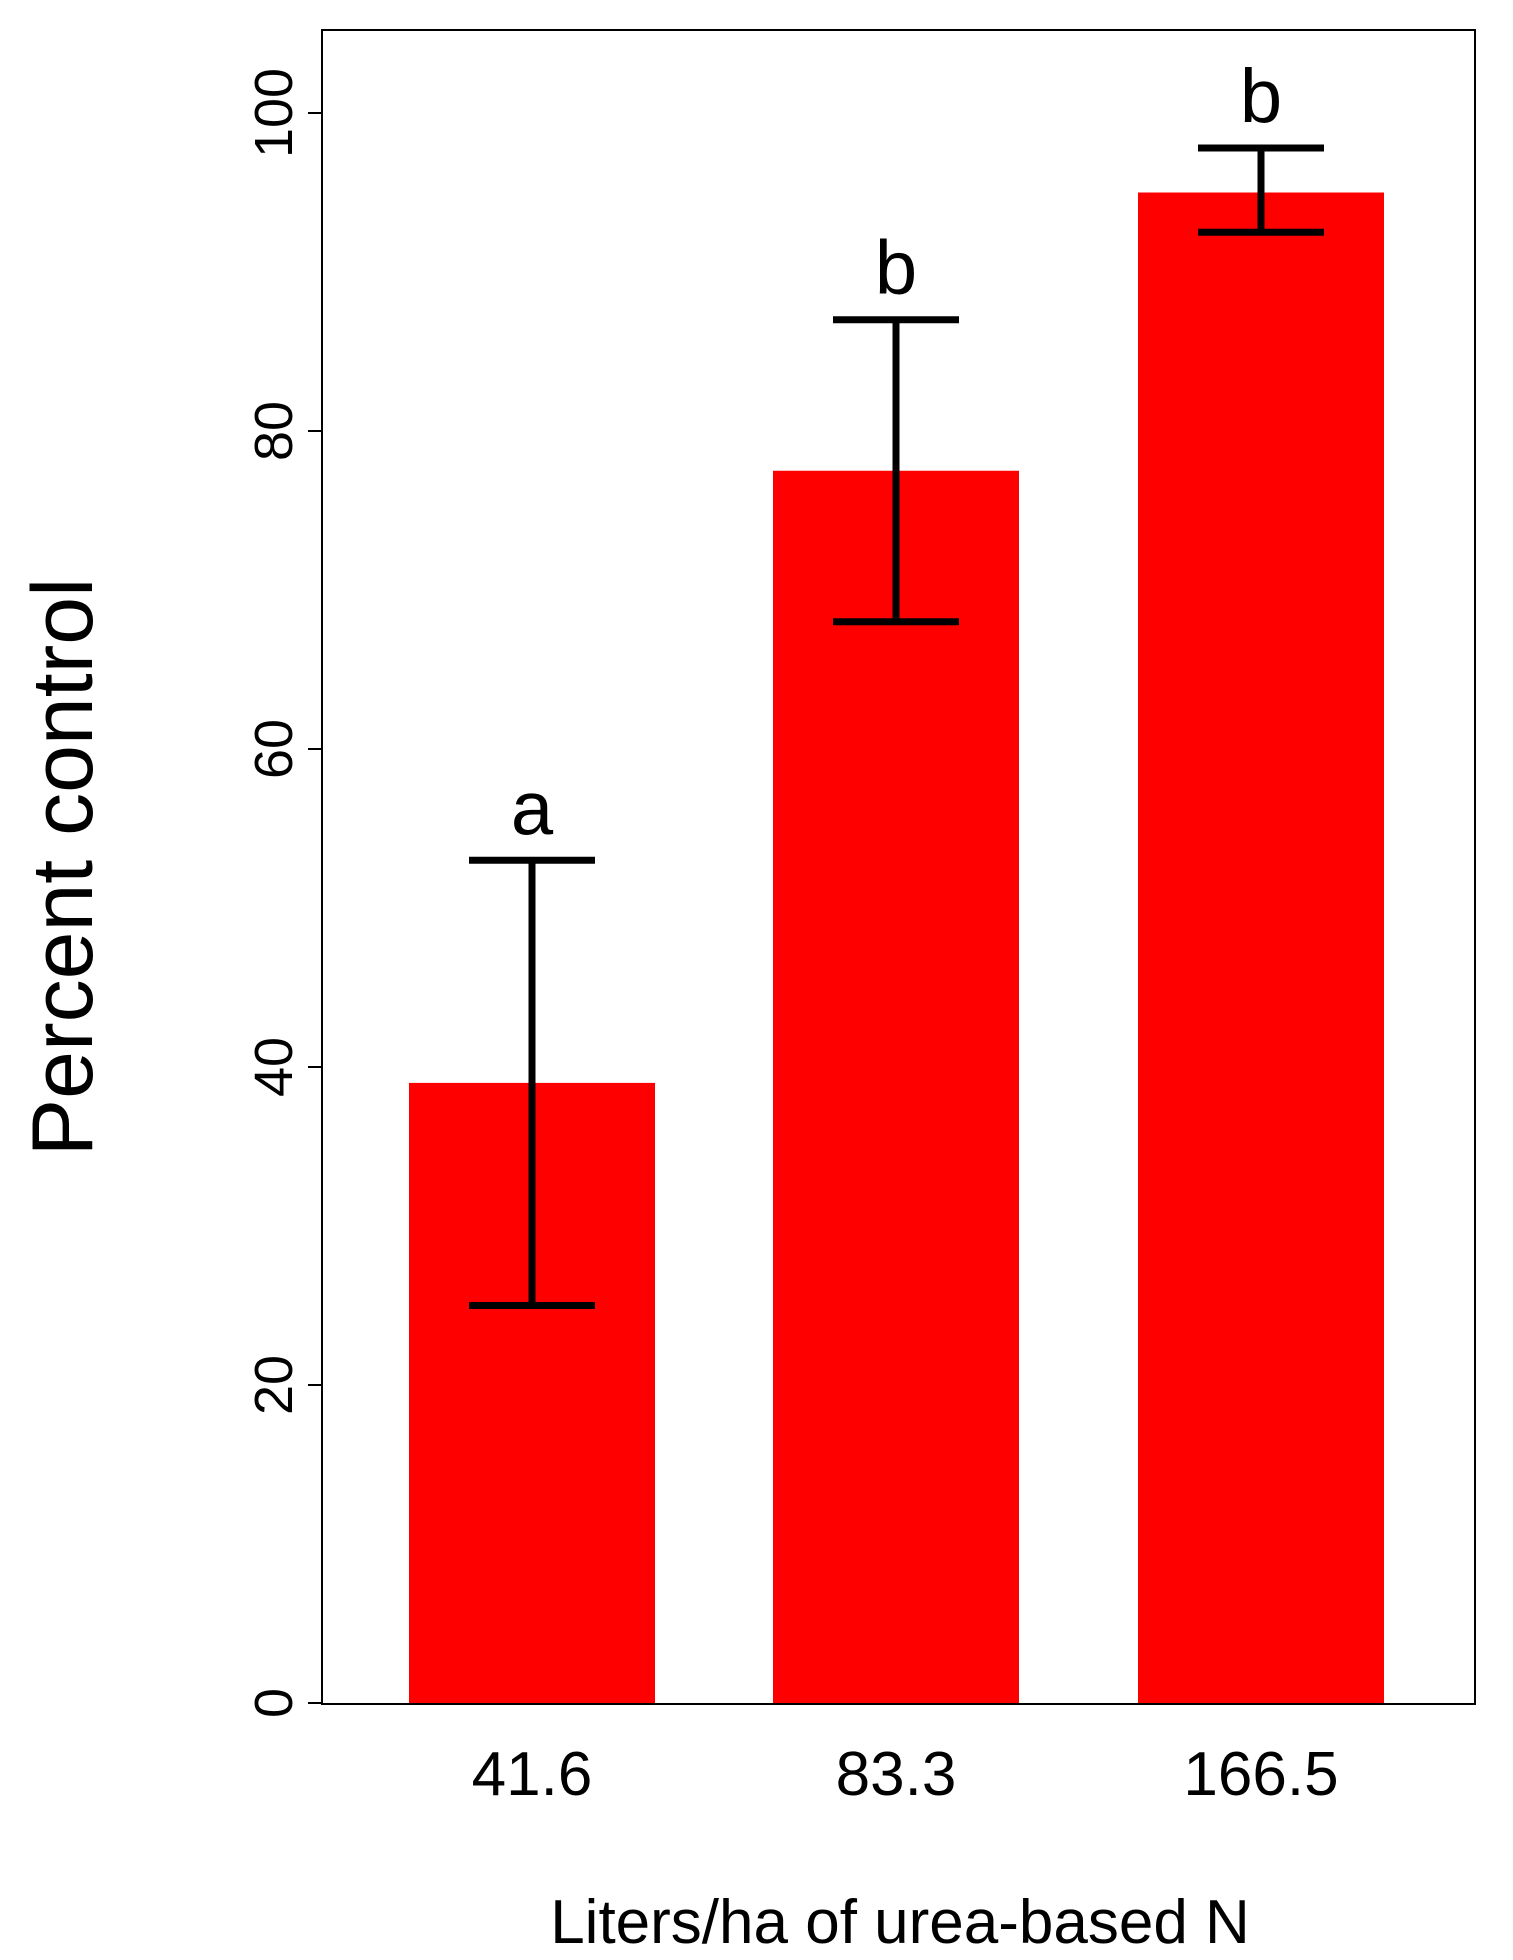  Describe the element at coordinates (274, 113) in the screenshot. I see `y-tick-label-5: 100` at that location.